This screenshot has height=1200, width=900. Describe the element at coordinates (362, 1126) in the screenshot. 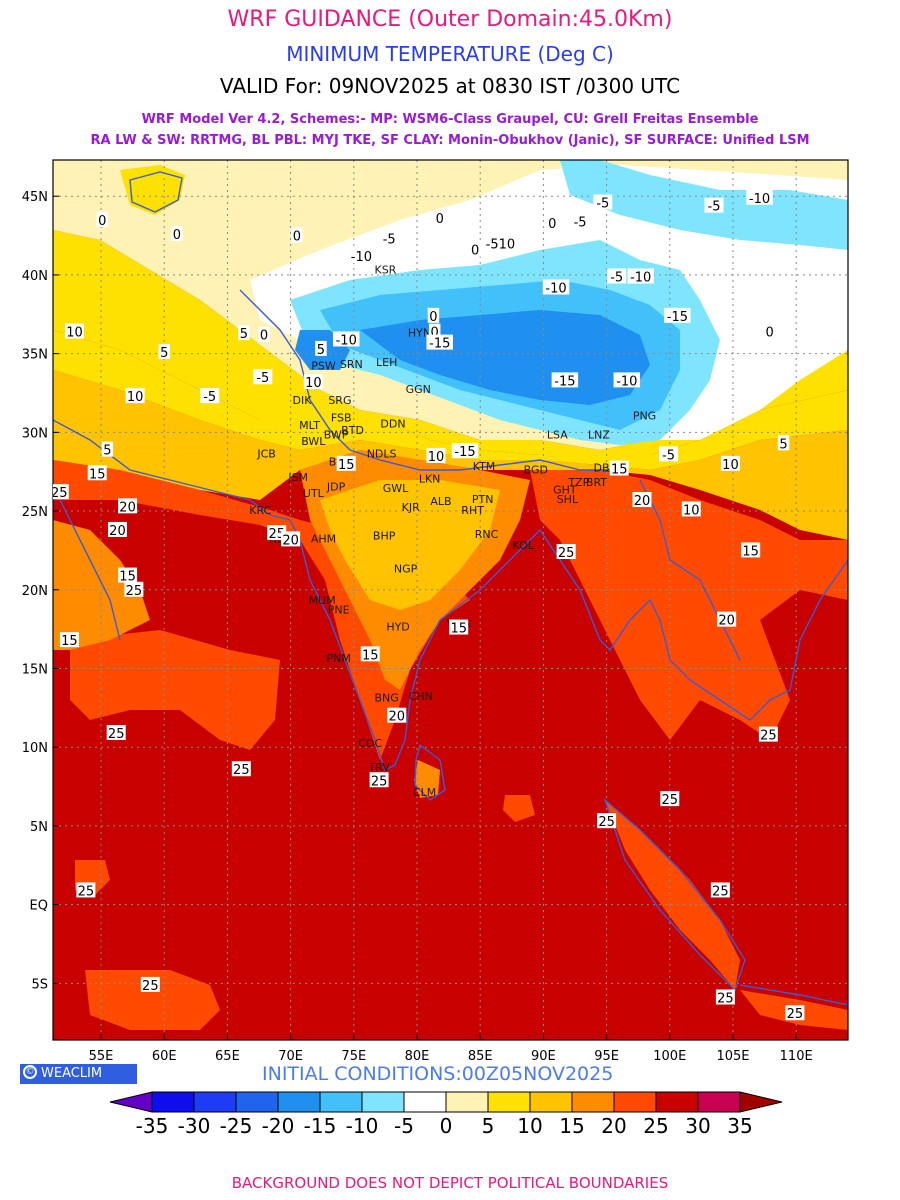

I see `colorbar-tick-label: -10` at that location.